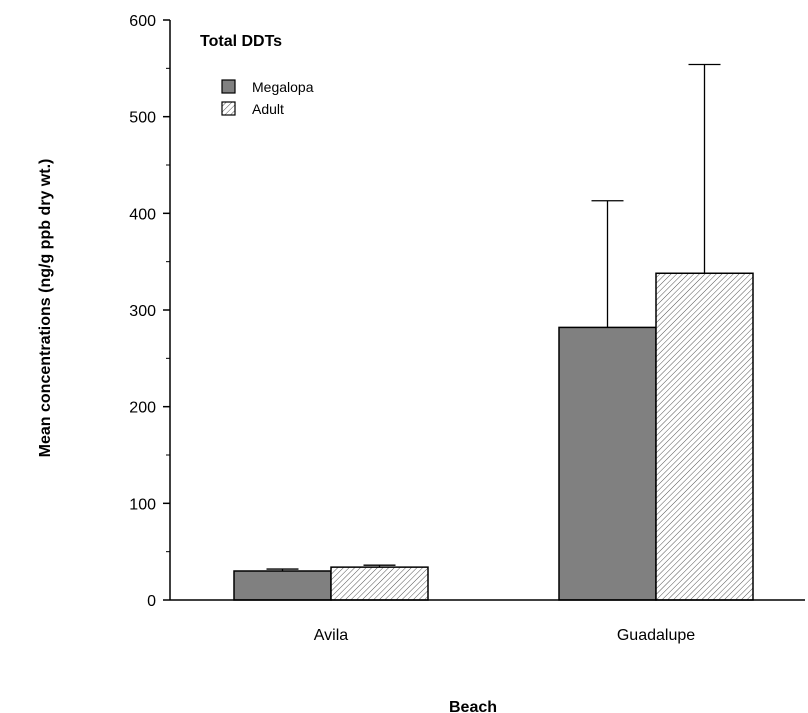 Image resolution: width=808 pixels, height=713 pixels. Describe the element at coordinates (228, 86) in the screenshot. I see `legend-swatch-megalopa` at that location.